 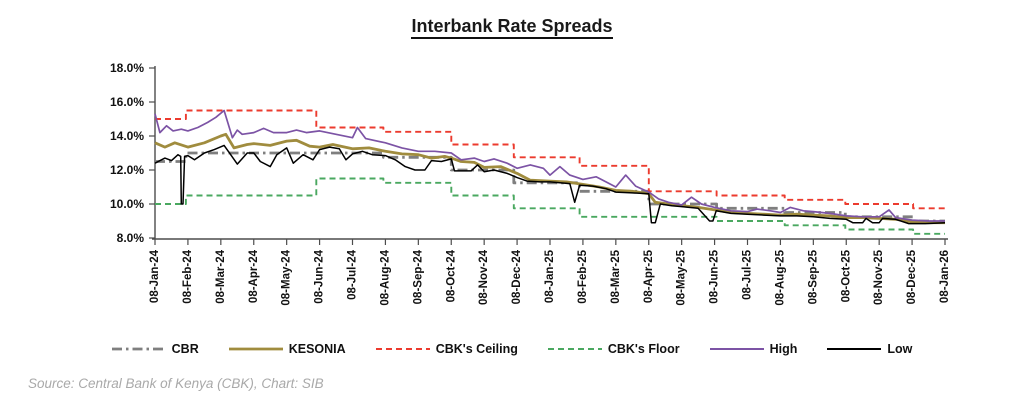 I want to click on legend-label: Low, so click(x=900, y=349).